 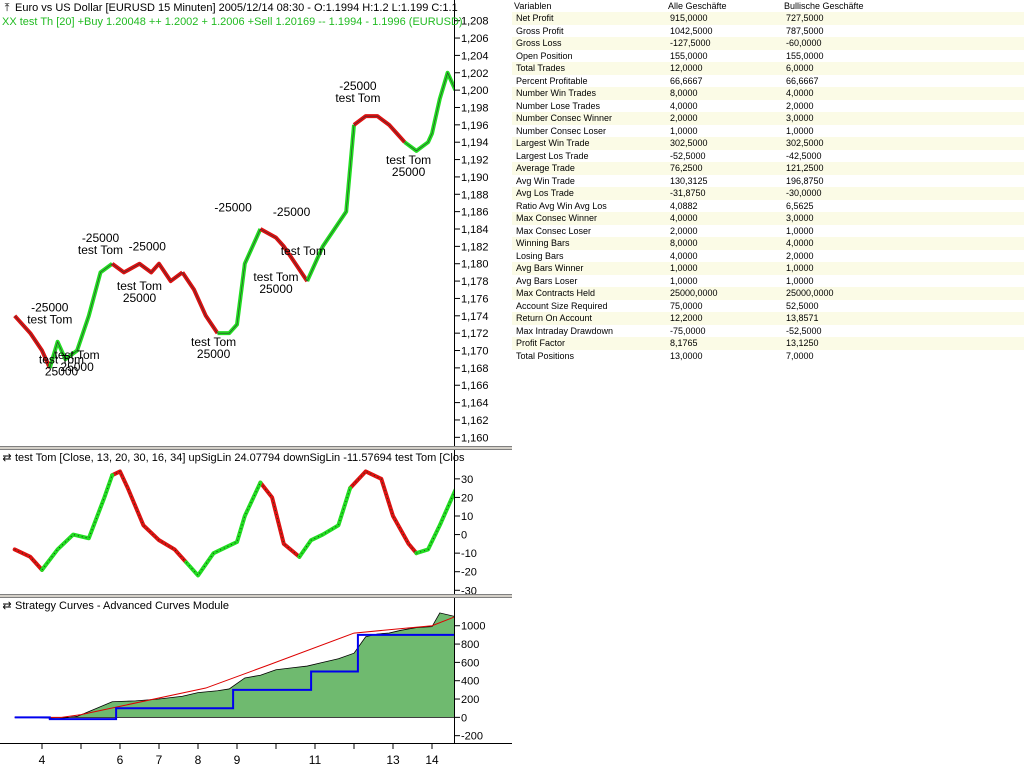 What do you see at coordinates (475, 369) in the screenshot?
I see `price-y-tick-label: 1,168` at bounding box center [475, 369].